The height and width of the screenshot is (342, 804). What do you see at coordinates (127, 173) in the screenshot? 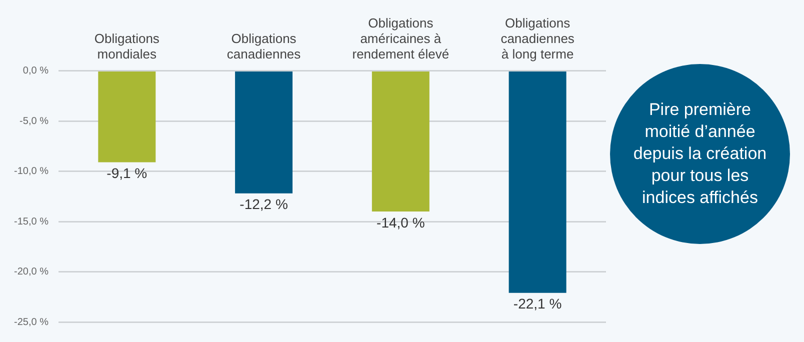
I see `data-label: -9,1 %` at bounding box center [127, 173].